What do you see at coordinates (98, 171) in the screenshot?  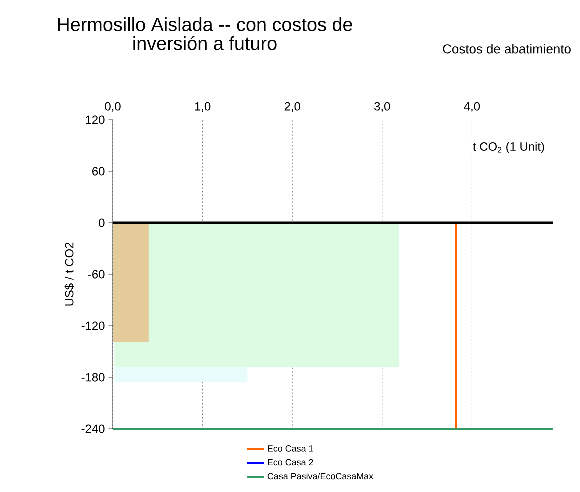 I see `y-tick-label: 60` at bounding box center [98, 171].